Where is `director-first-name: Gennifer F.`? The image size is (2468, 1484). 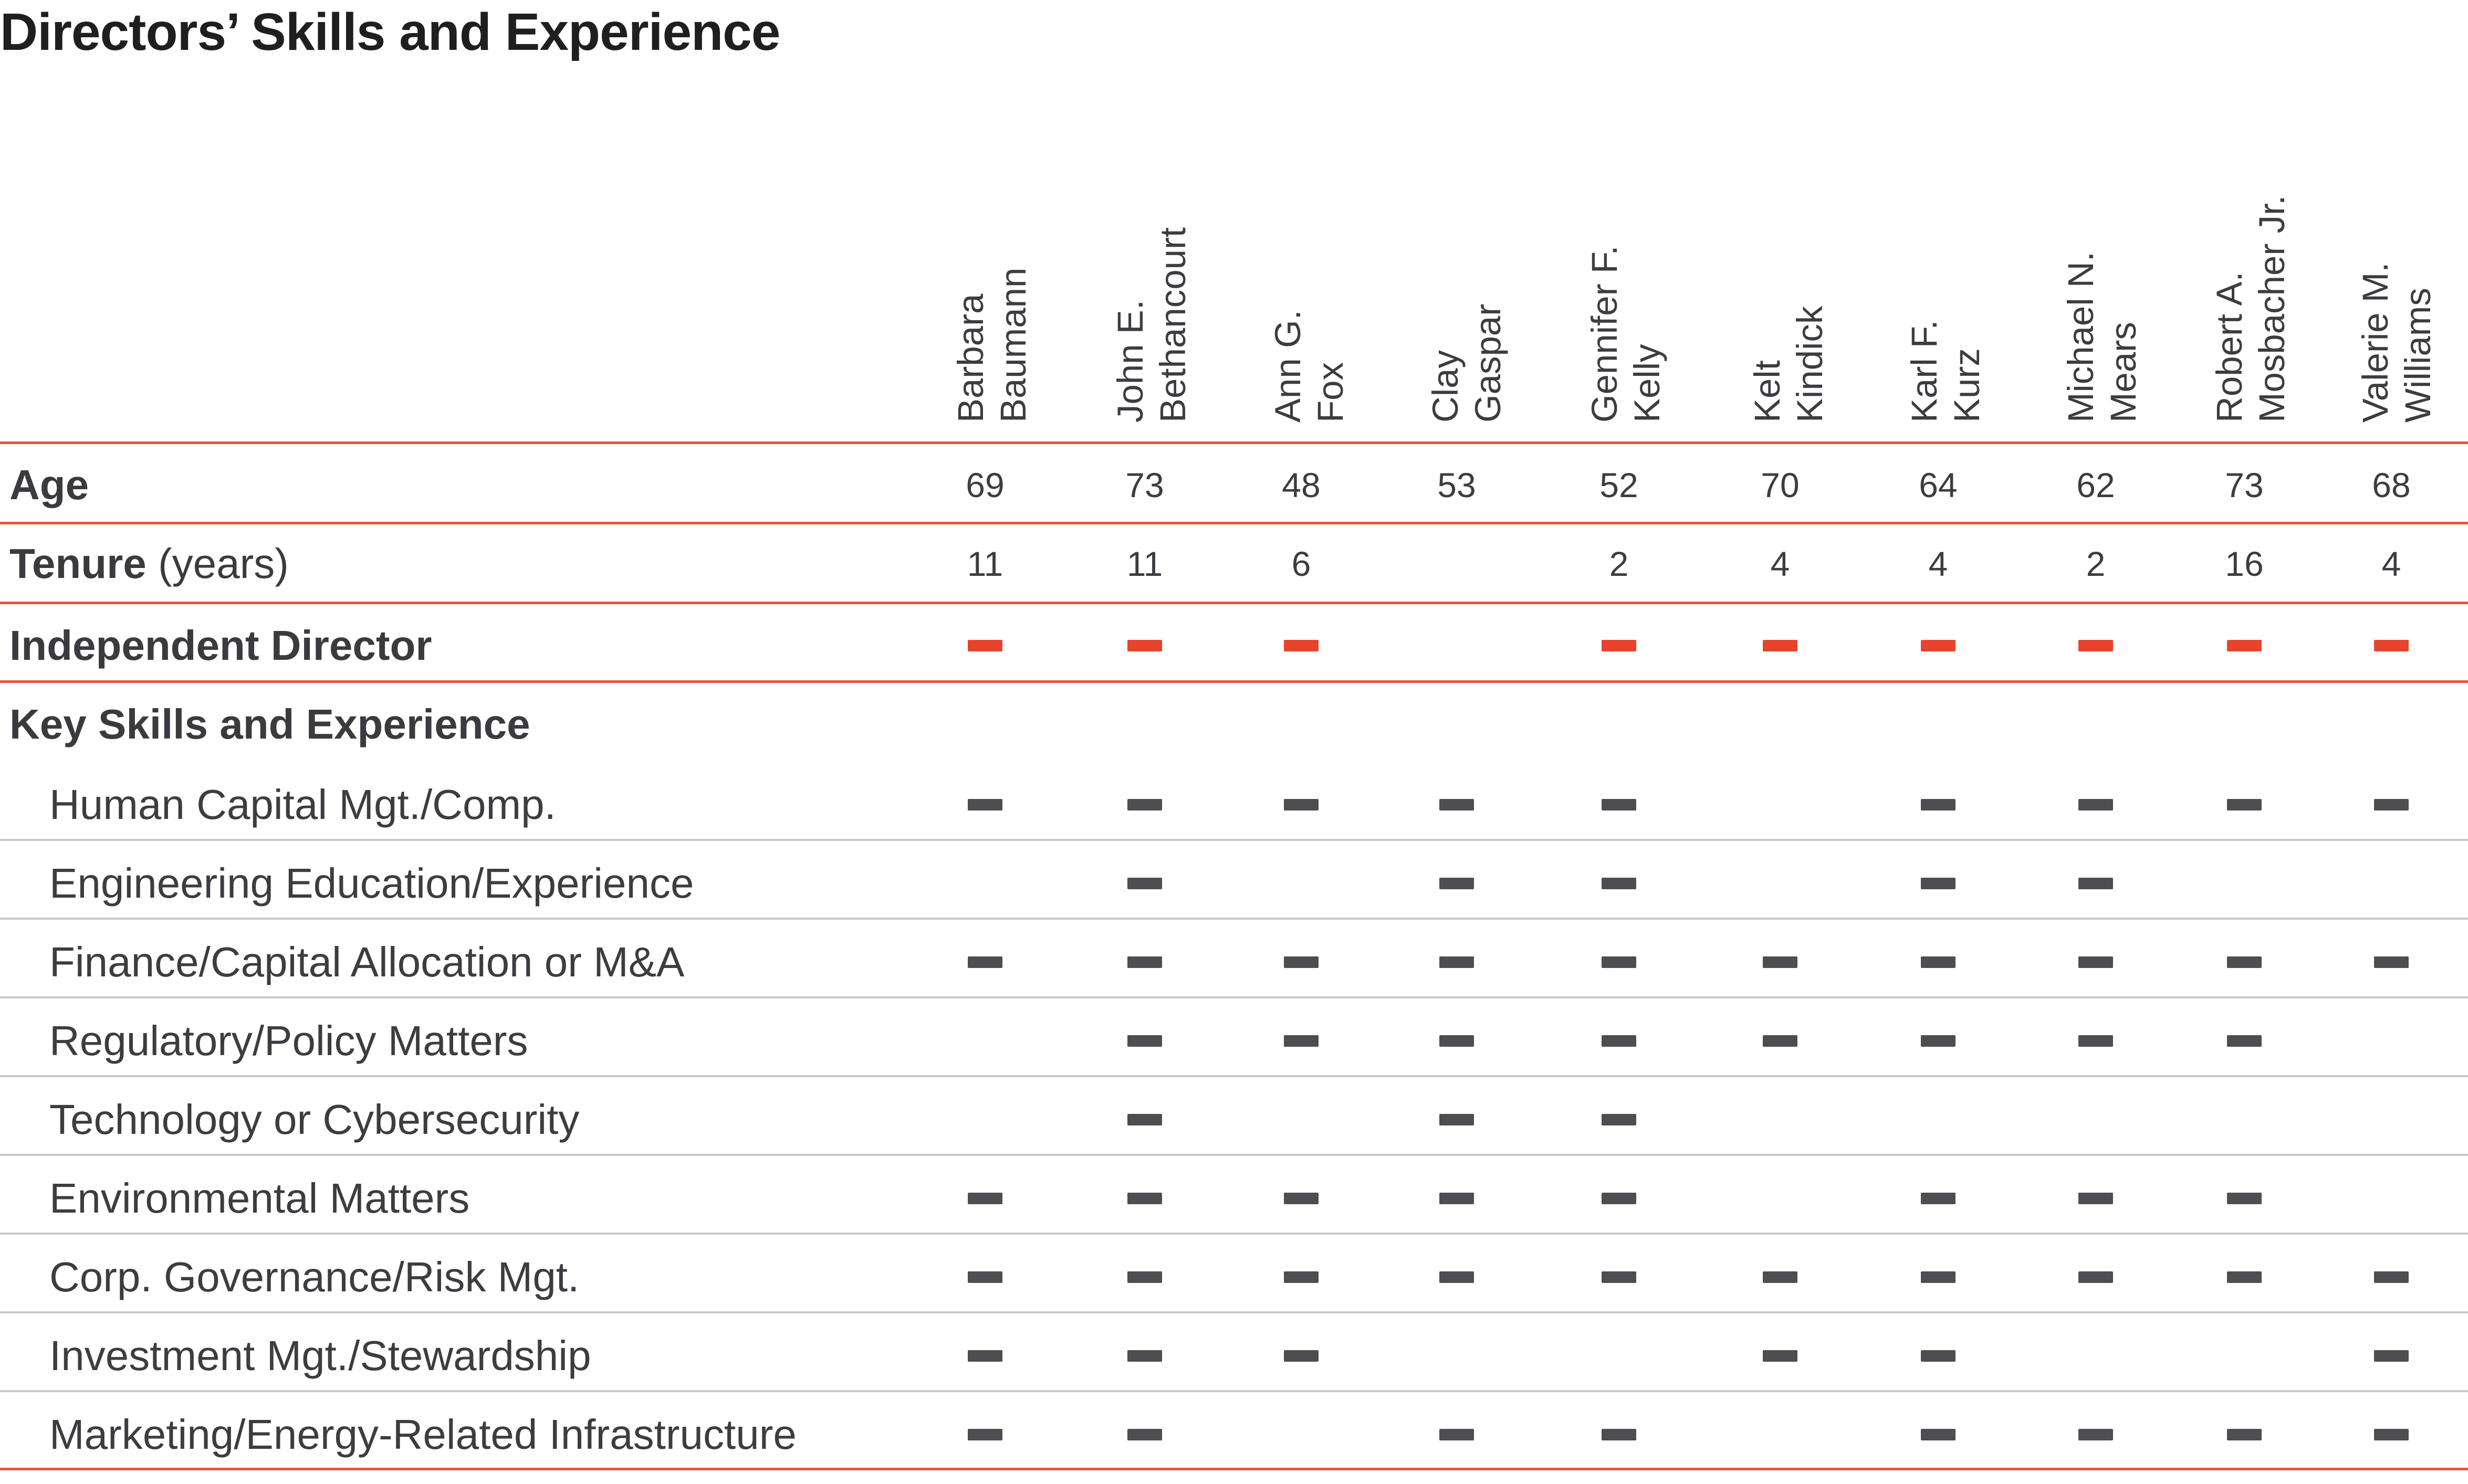
director-first-name: Gennifer F. is located at coordinates (1604, 334).